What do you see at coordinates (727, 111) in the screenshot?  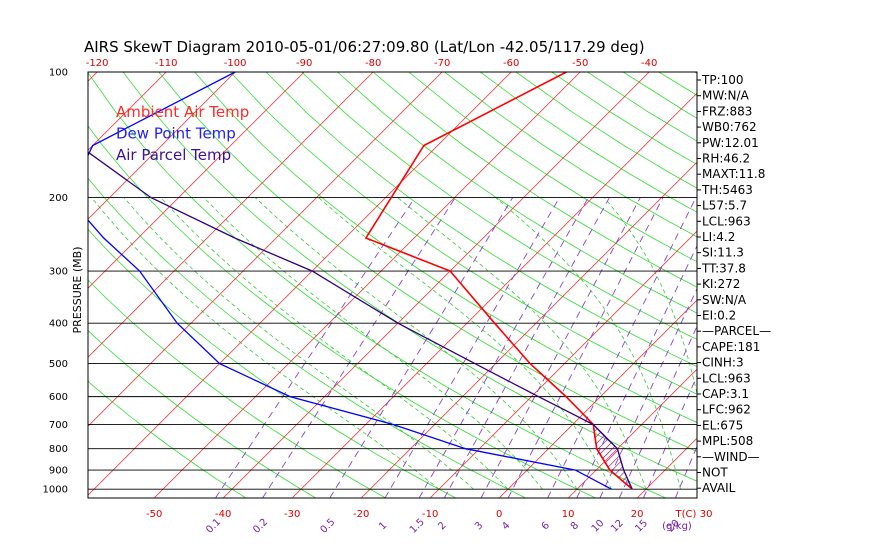 I see `stat-item: FRZ:883` at bounding box center [727, 111].